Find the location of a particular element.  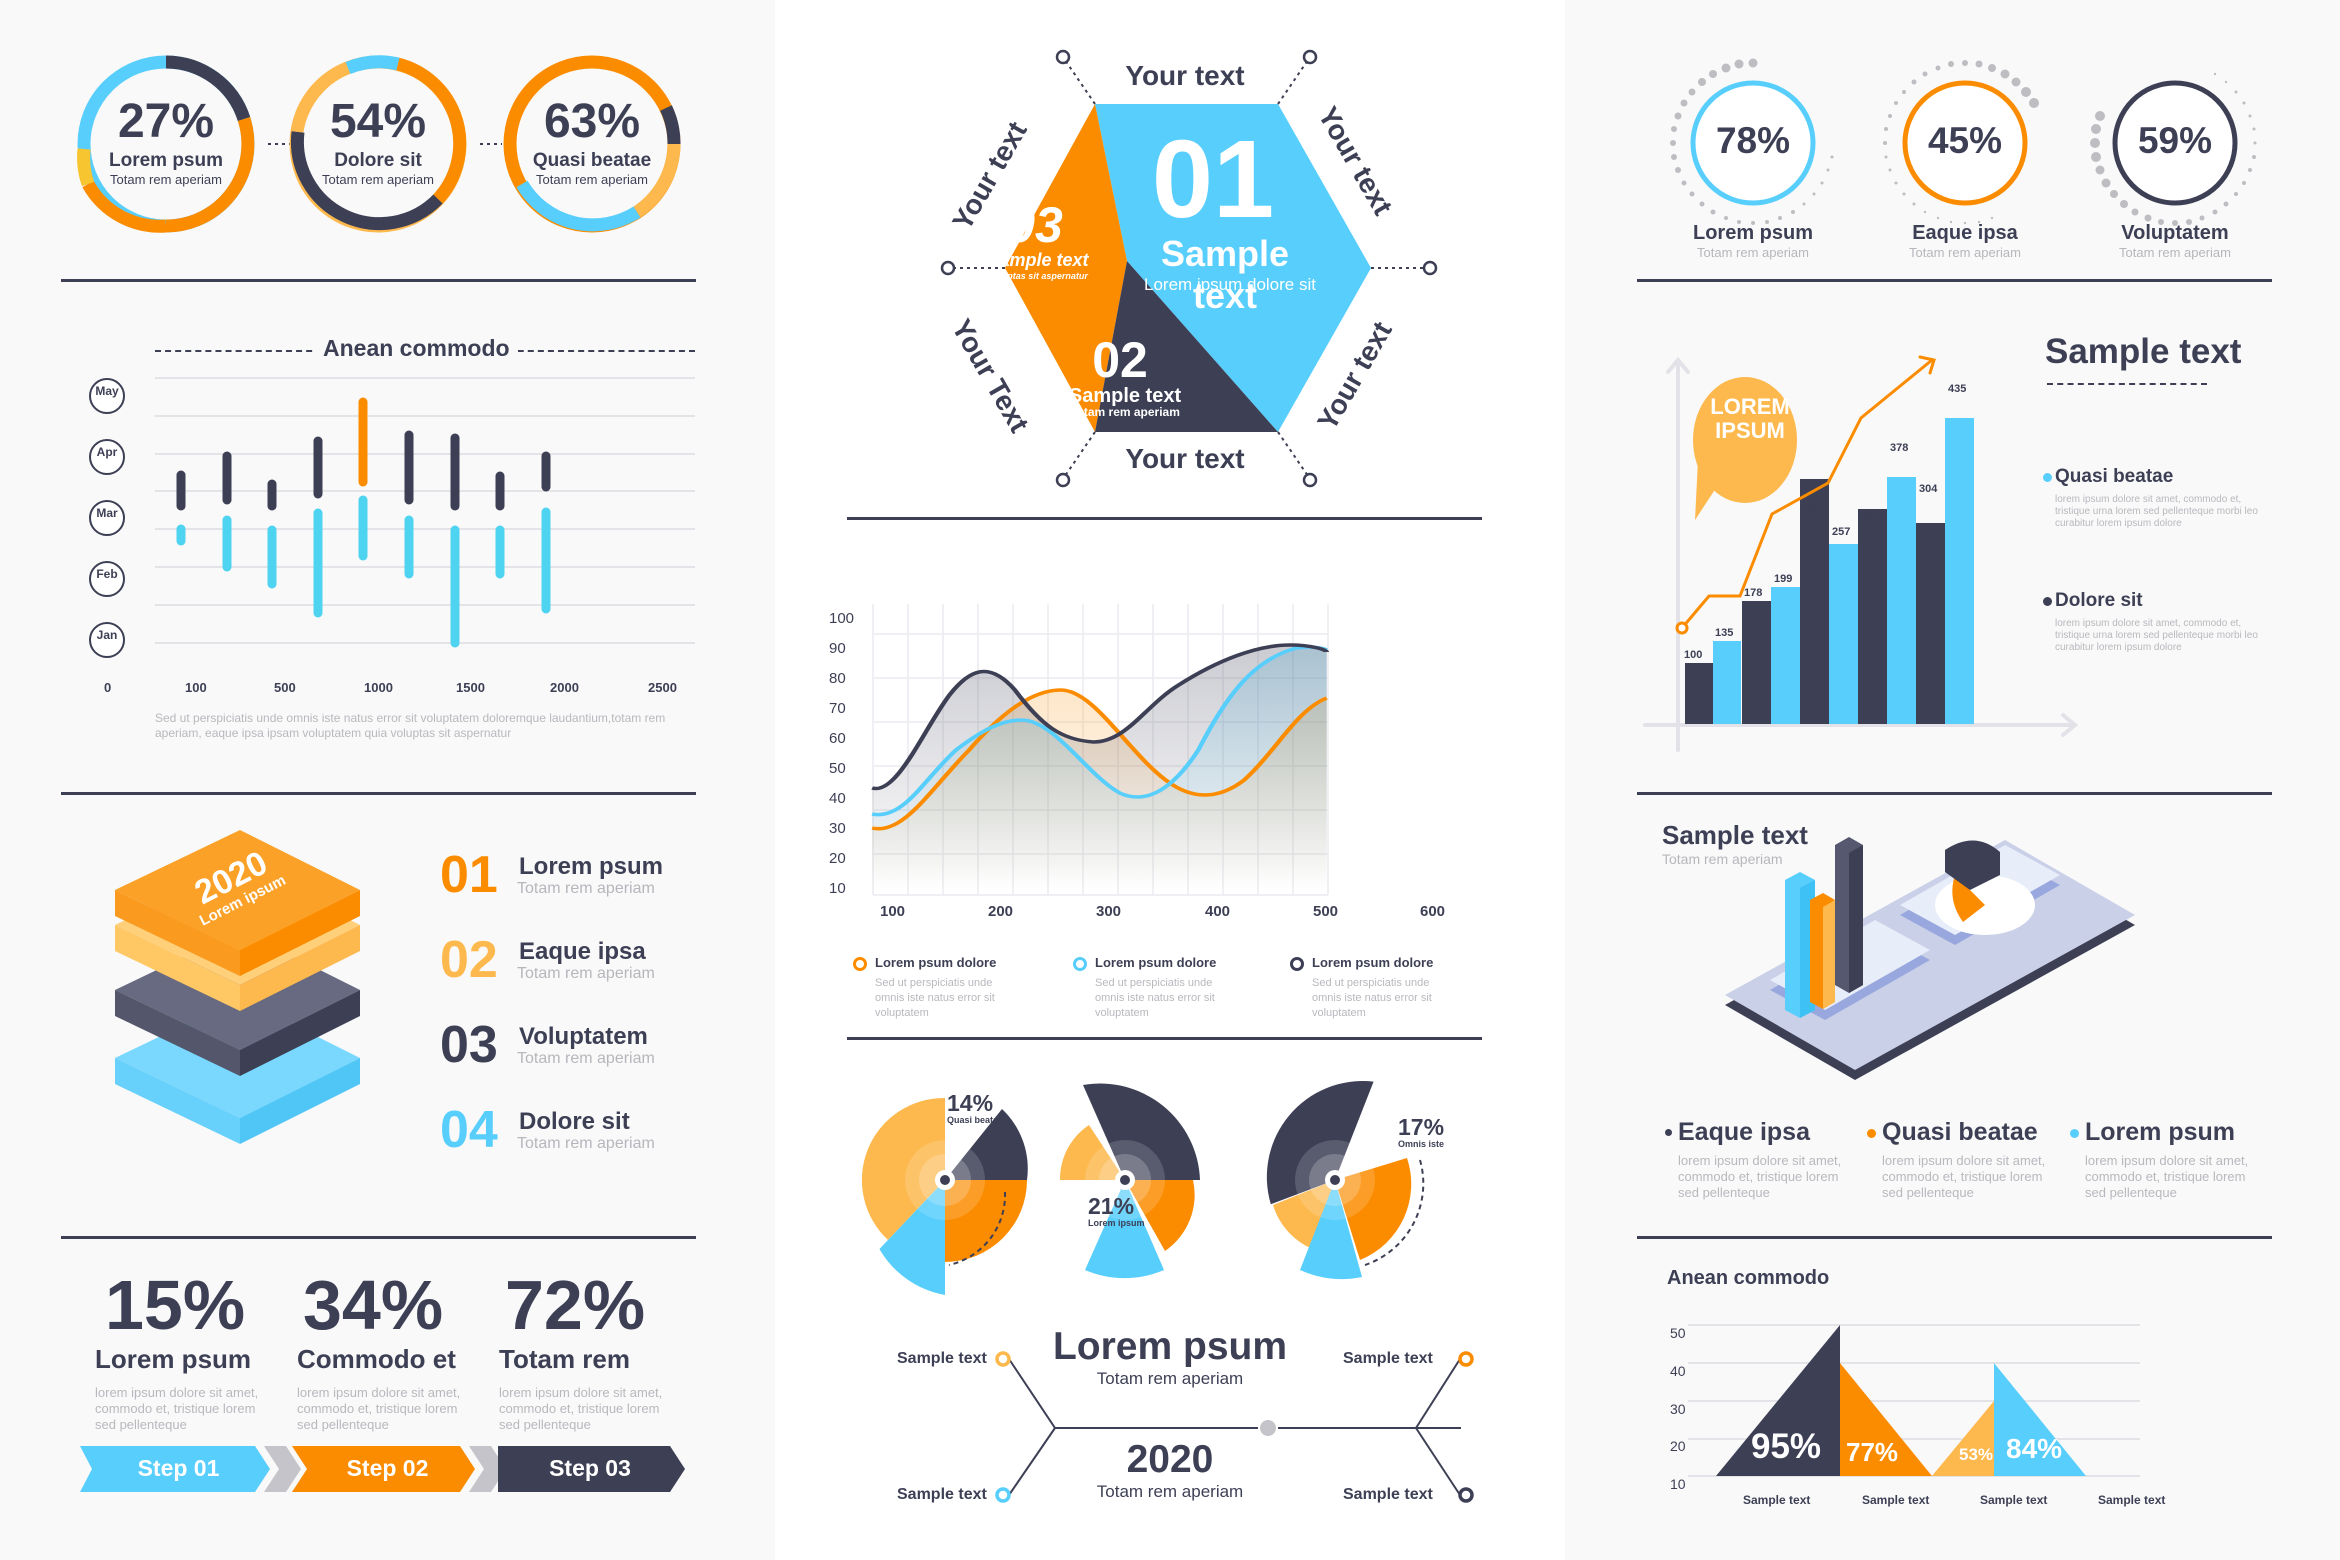

timeline-node-bottom-right: Sample text is located at coordinates (1388, 1494).